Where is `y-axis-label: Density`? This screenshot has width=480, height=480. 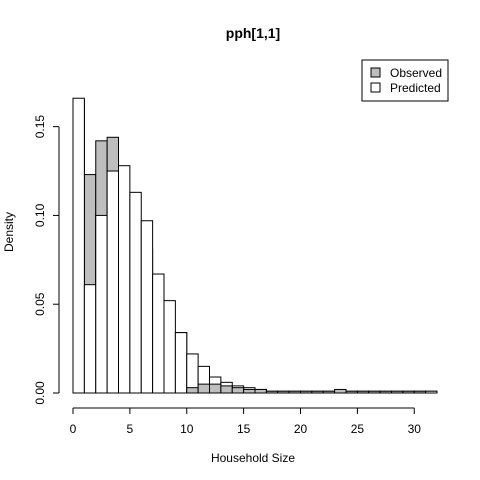
y-axis-label: Density is located at coordinates (9, 232).